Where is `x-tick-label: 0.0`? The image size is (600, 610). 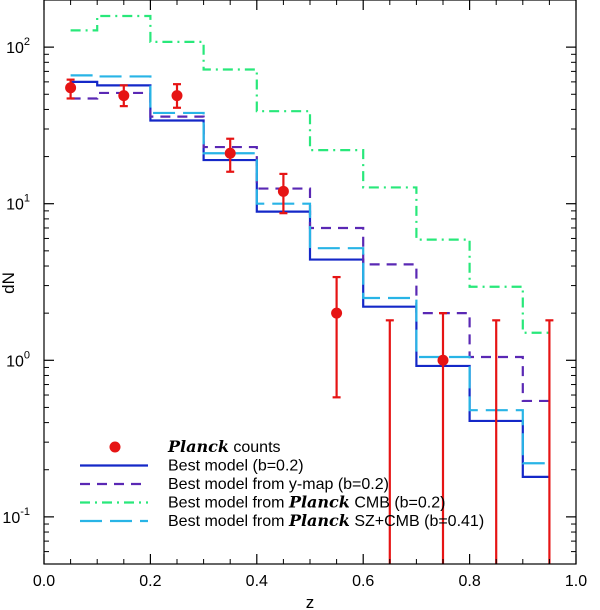 x-tick-label: 0.0 is located at coordinates (44, 581).